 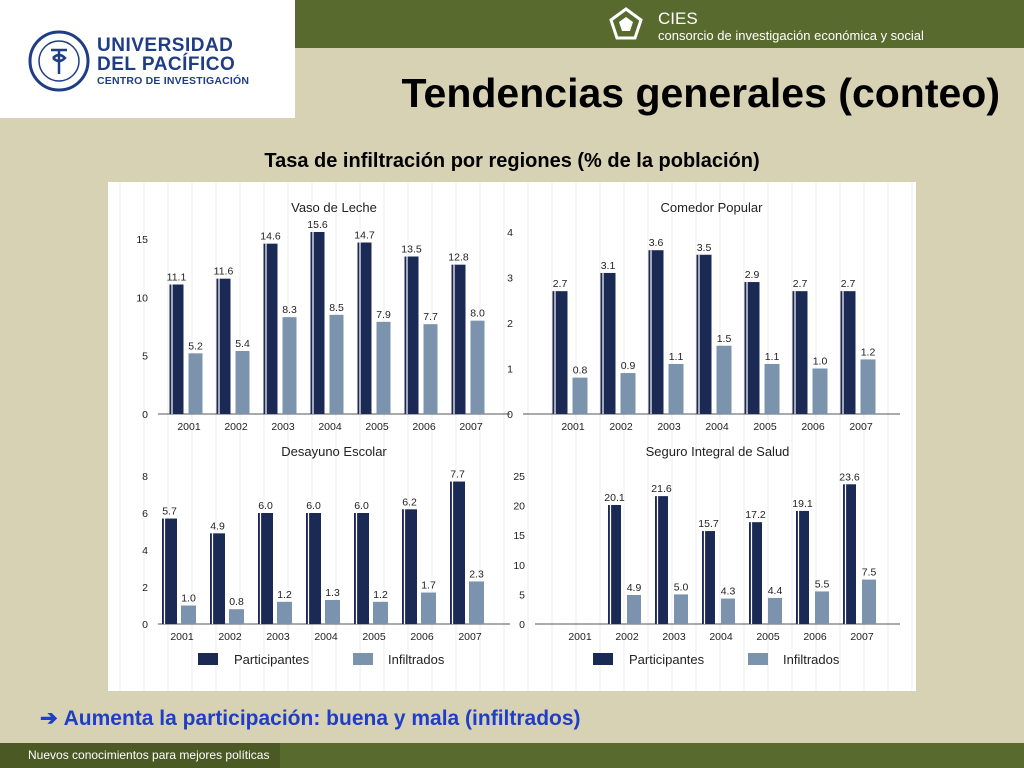 What do you see at coordinates (422, 637) in the screenshot?
I see `x-tick-label: 2006` at bounding box center [422, 637].